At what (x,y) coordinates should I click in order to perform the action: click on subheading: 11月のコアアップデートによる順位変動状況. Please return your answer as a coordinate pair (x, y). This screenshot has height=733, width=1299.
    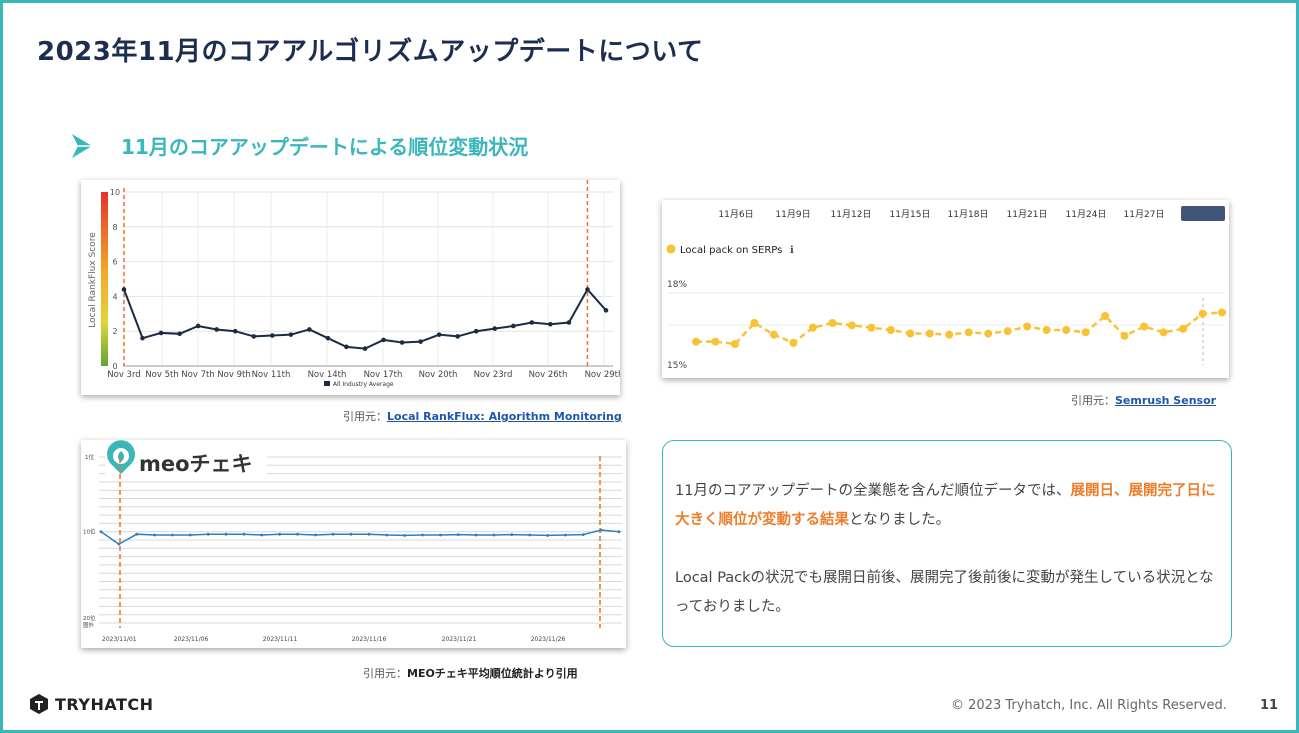
    Looking at the image, I should click on (299, 145).